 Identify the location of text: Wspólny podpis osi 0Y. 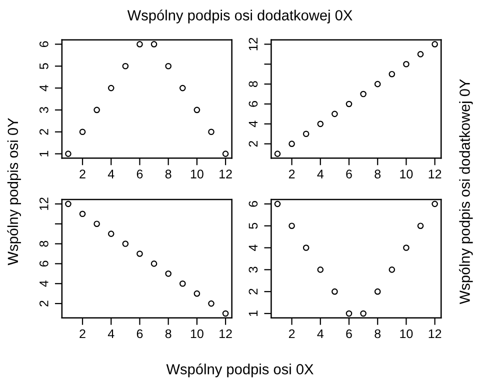
(14, 192).